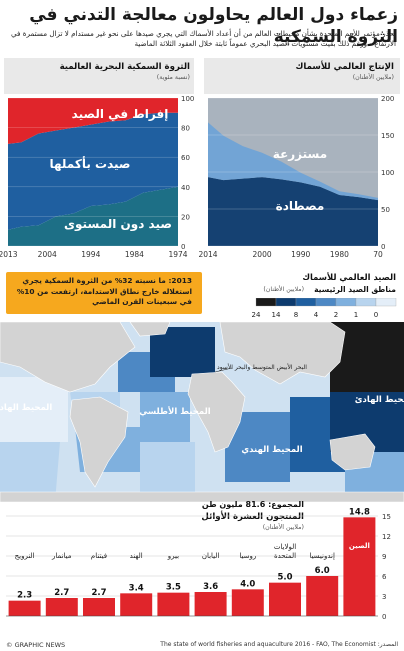 Image resolution: width=404 pixels, height=651 pixels. What do you see at coordinates (252, 517) in the screenshot?
I see `bar-chart-title: المنتجون العشرة الأوائل` at bounding box center [252, 517].